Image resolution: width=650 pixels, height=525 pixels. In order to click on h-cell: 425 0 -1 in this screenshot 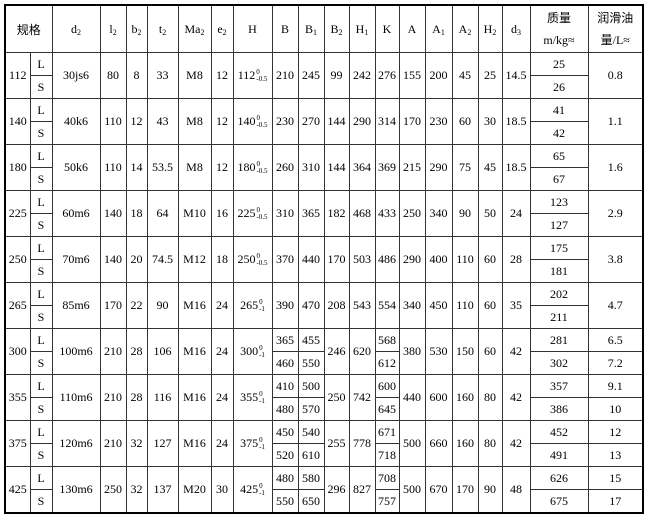, I will do `click(252, 490)`.